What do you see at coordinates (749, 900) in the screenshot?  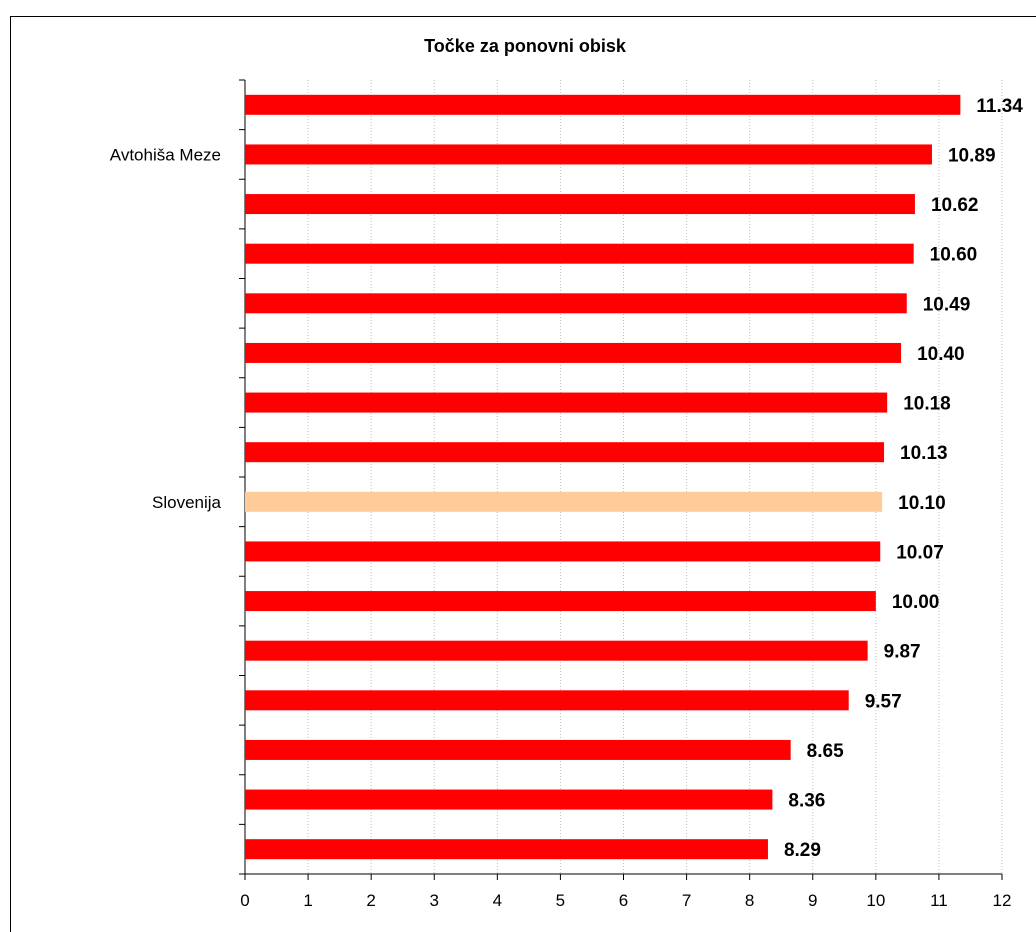 I see `x-tick-label-8: 8` at bounding box center [749, 900].